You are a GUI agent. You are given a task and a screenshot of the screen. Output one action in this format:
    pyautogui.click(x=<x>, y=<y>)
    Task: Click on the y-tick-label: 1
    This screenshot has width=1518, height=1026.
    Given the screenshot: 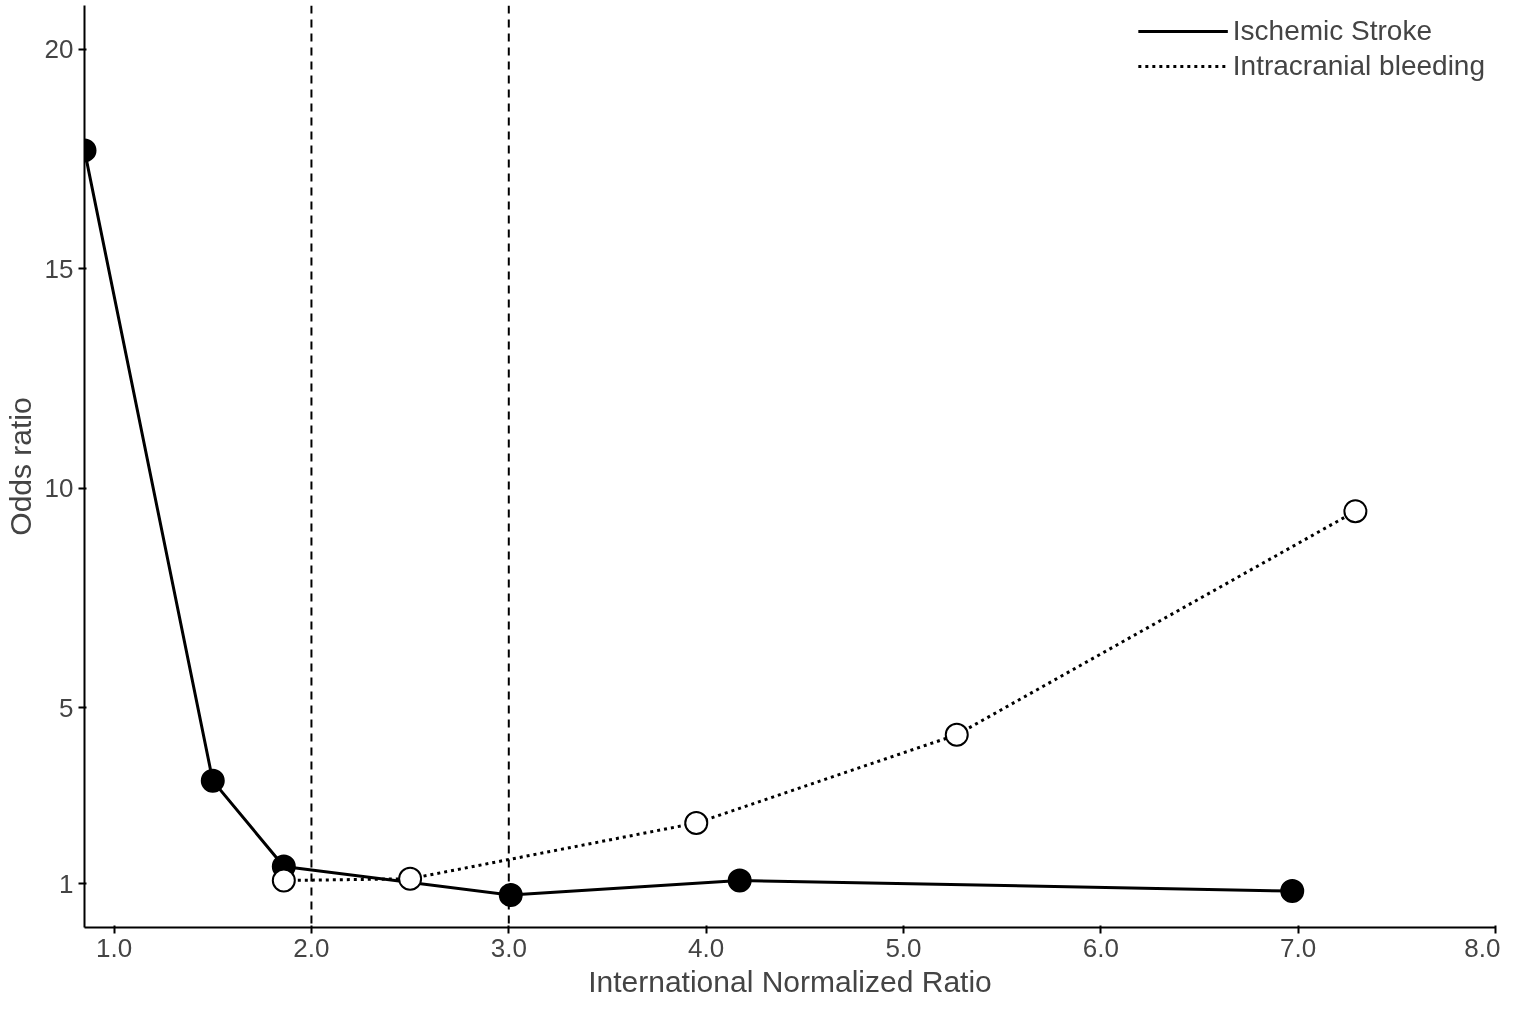 What is the action you would take?
    pyautogui.click(x=66, y=883)
    